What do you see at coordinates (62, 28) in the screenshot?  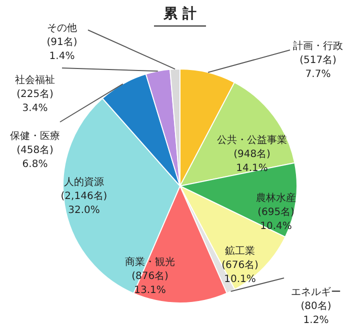 I see `slice-label: その他` at bounding box center [62, 28].